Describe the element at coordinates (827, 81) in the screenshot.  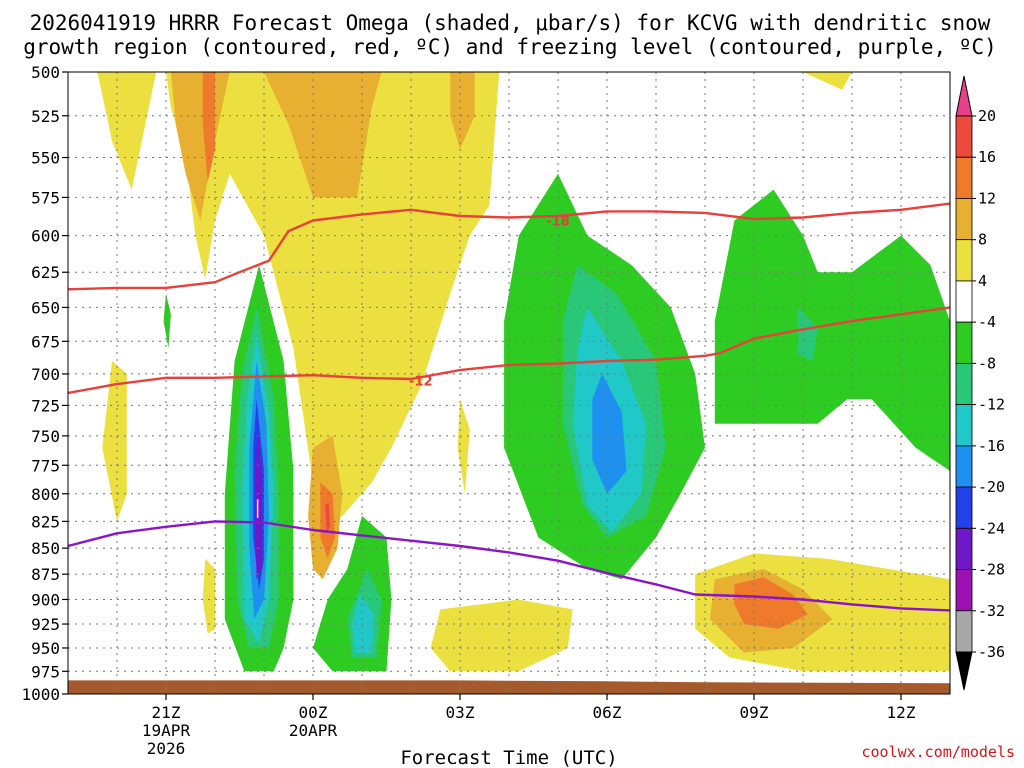
I see `omega-region-yellow-top-right` at that location.